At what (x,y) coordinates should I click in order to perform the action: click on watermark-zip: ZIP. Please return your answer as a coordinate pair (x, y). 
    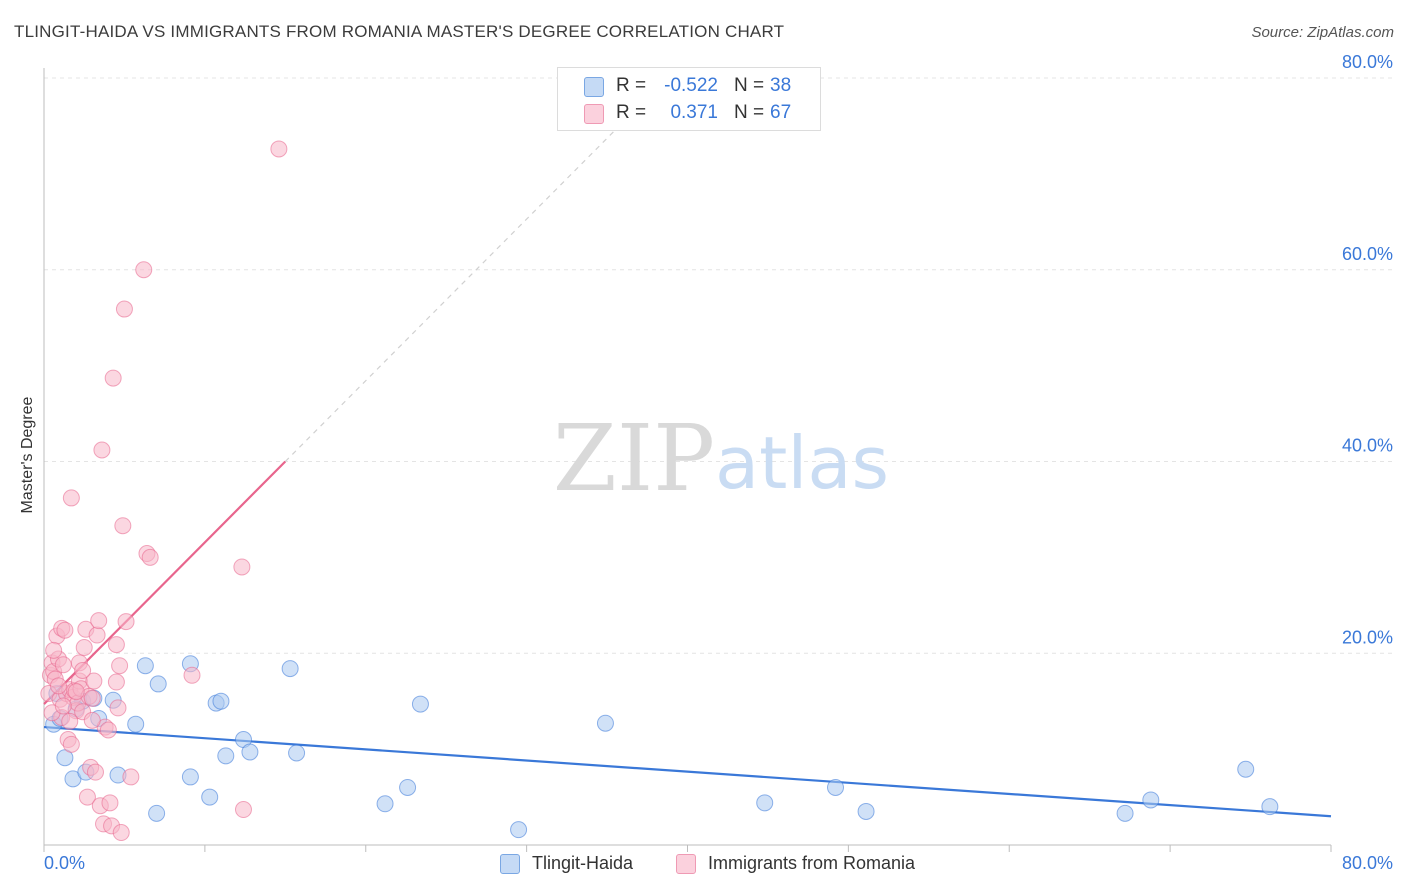
    Looking at the image, I should click on (634, 458).